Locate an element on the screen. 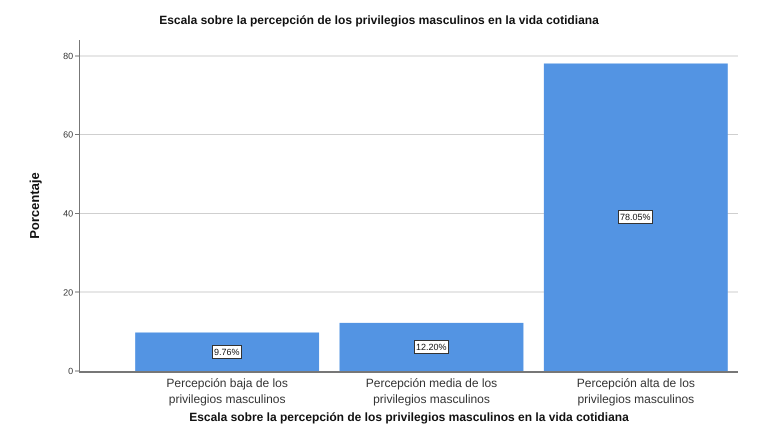  x-tick-label: Percepción media de los privilegios masculinos is located at coordinates (432, 391).